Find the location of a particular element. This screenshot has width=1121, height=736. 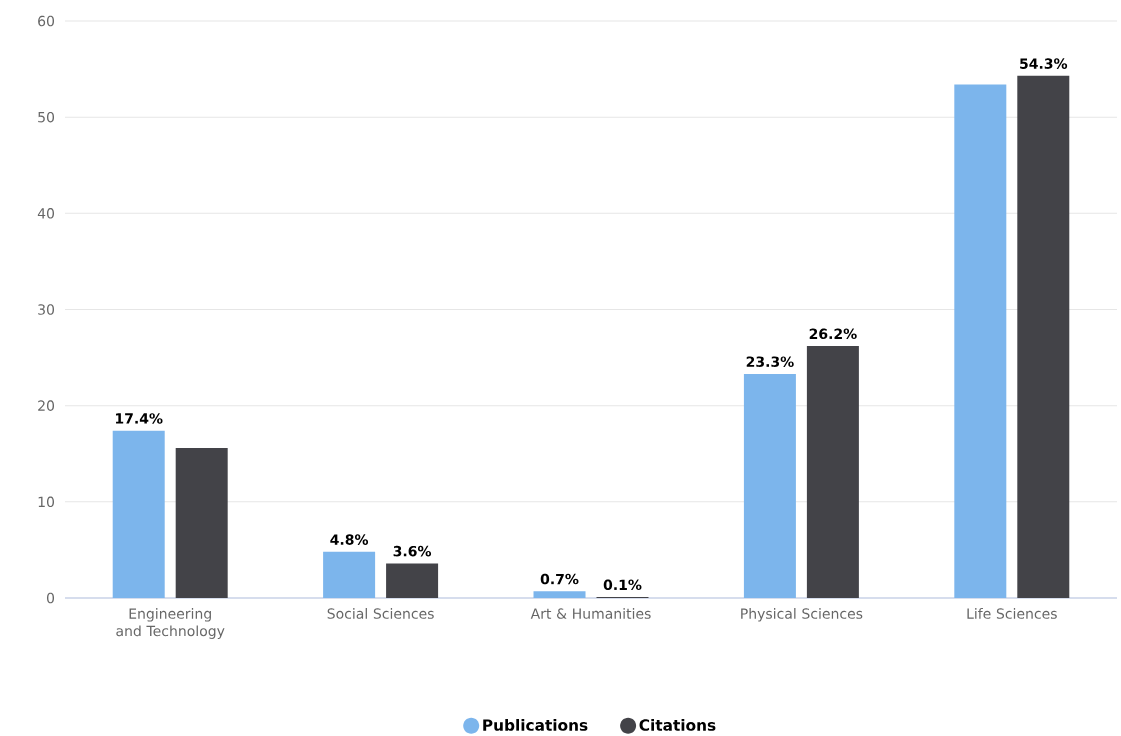

x-tick-label: Art & Humanities is located at coordinates (590, 613).